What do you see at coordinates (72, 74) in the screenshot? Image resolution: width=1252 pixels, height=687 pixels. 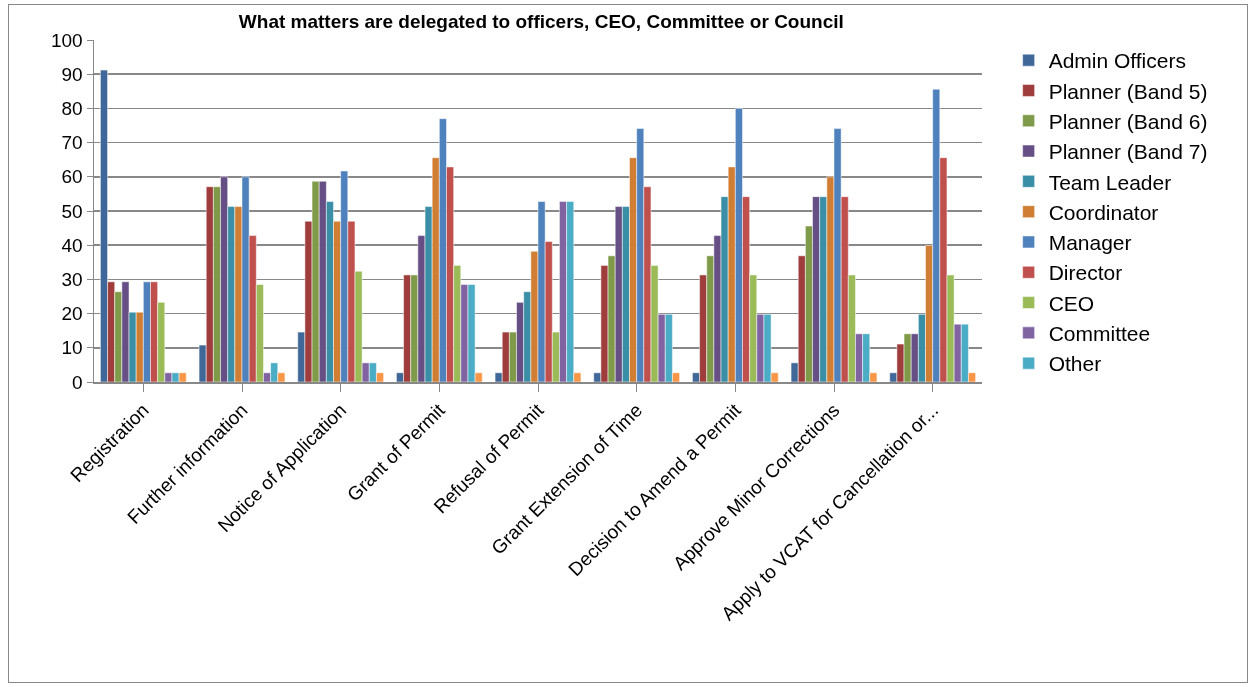 I see `y-tick-label: 90` at bounding box center [72, 74].